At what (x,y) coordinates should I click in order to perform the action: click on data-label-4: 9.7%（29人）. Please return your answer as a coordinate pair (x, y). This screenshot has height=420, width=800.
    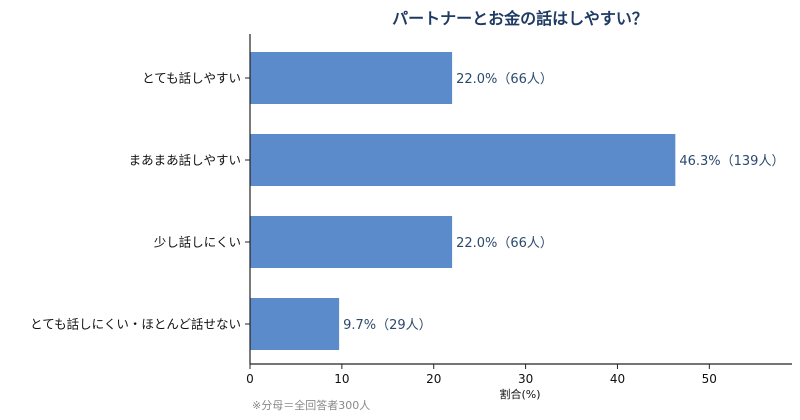
    Looking at the image, I should click on (387, 325).